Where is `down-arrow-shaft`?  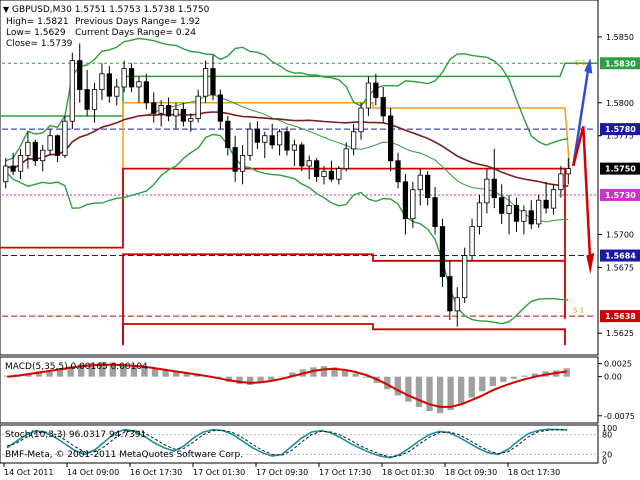 down-arrow-shaft is located at coordinates (582, 195).